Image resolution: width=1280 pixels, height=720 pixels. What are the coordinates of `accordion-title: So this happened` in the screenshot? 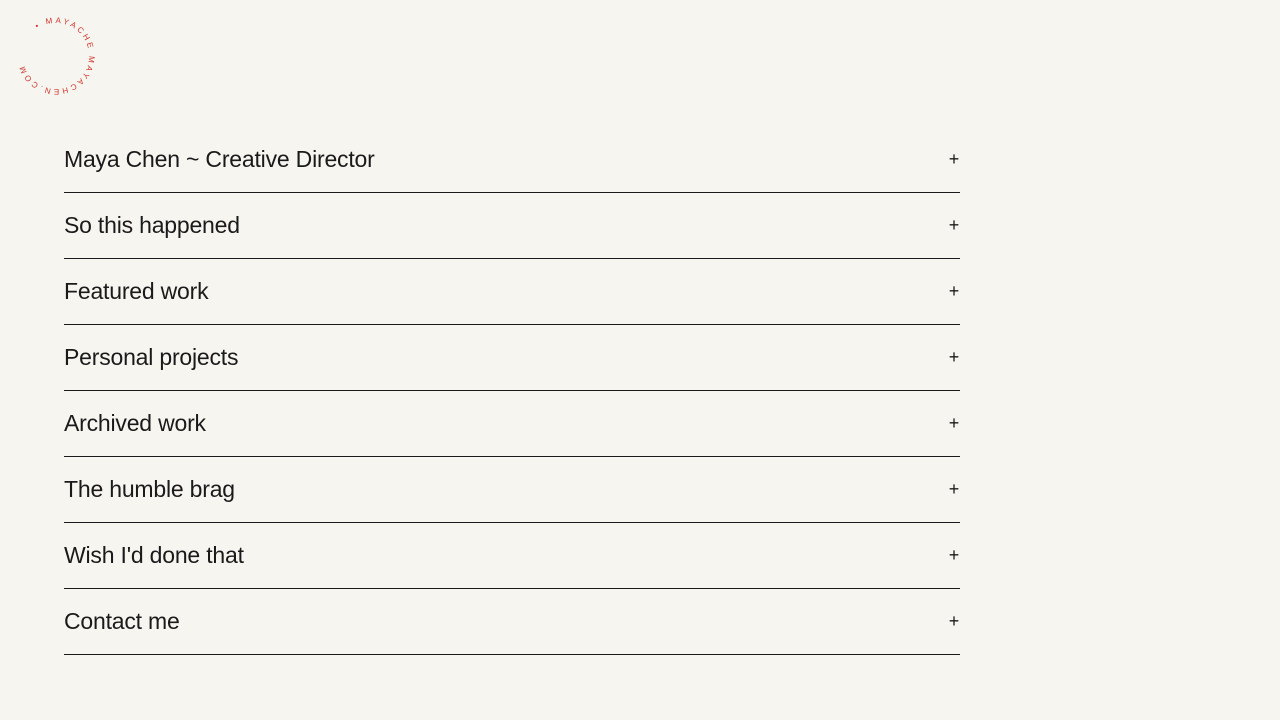 It's located at (152, 225).